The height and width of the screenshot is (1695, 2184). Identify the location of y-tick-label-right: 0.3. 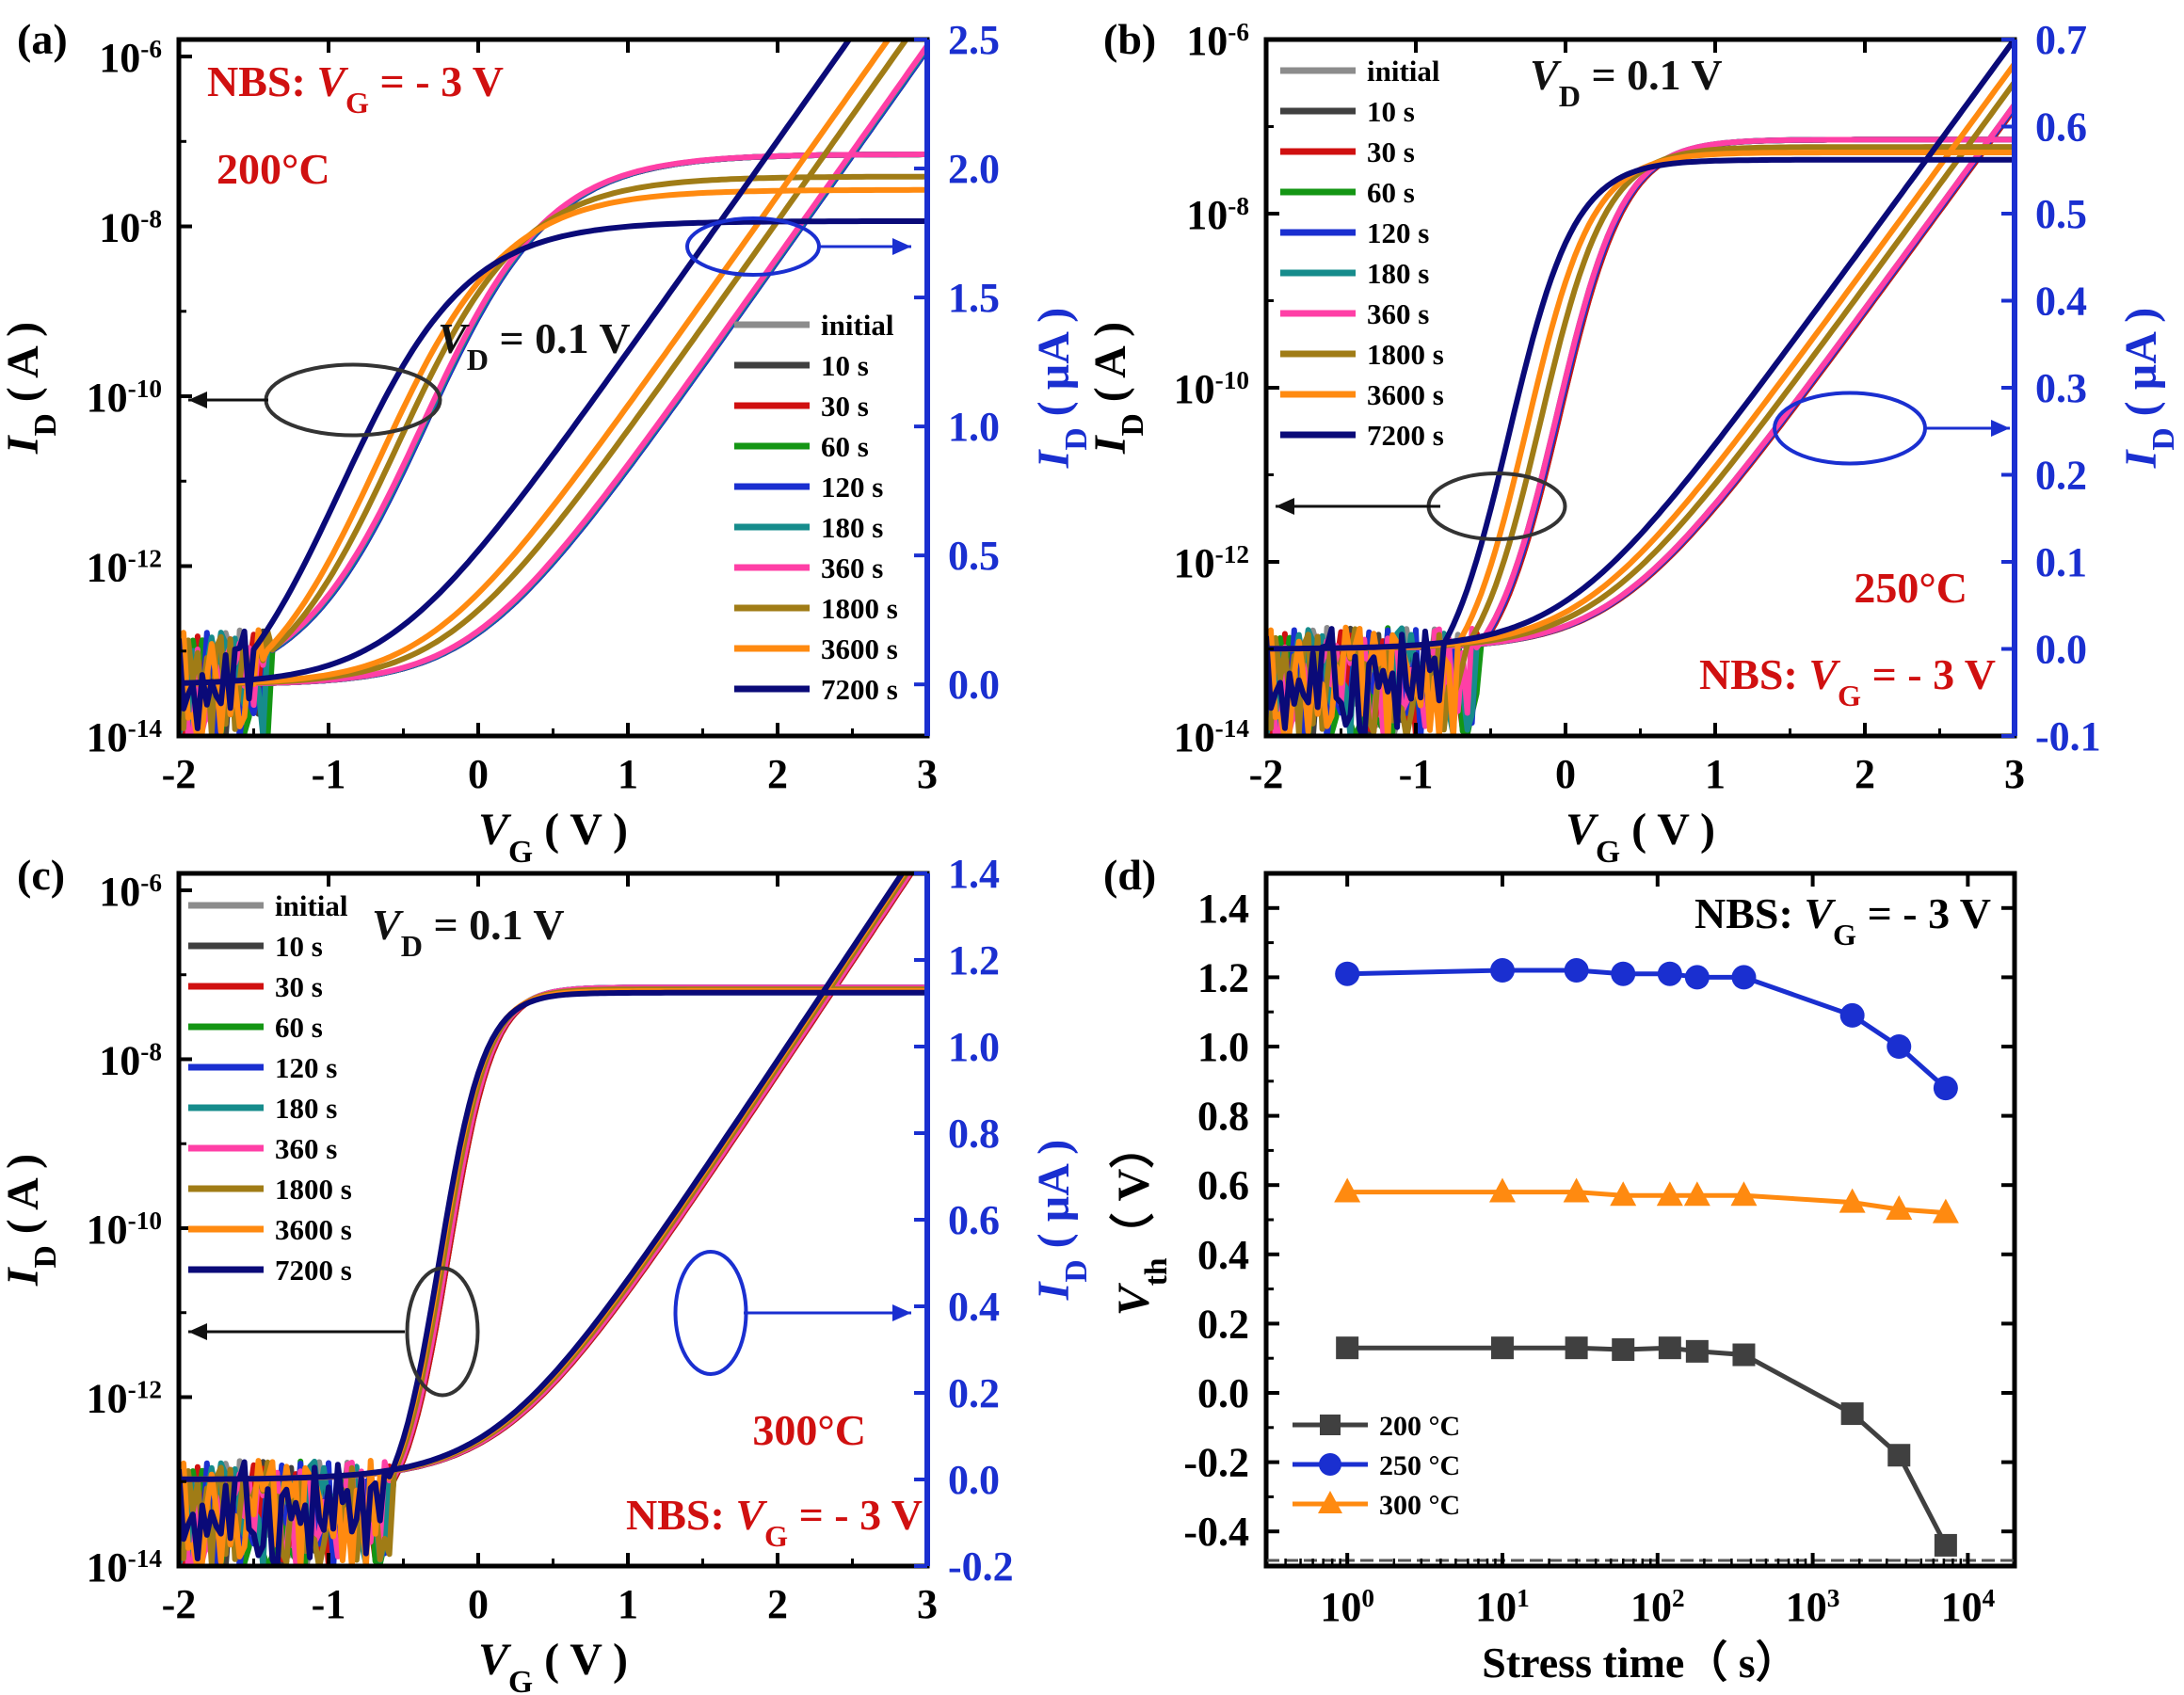
(2061, 388).